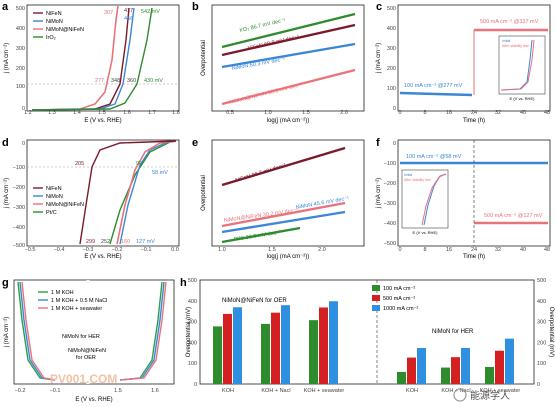 The height and width of the screenshot is (407, 556). Describe the element at coordinates (131, 81) in the screenshot. I see `data-label: 360` at that location.